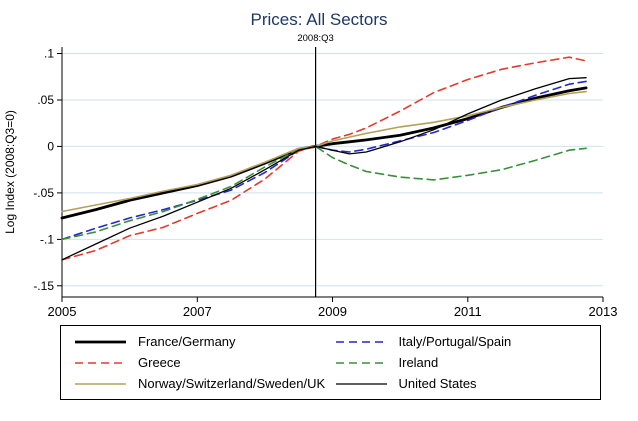 This screenshot has height=421, width=638. Describe the element at coordinates (49, 54) in the screenshot. I see `y-tick-label: .1` at that location.